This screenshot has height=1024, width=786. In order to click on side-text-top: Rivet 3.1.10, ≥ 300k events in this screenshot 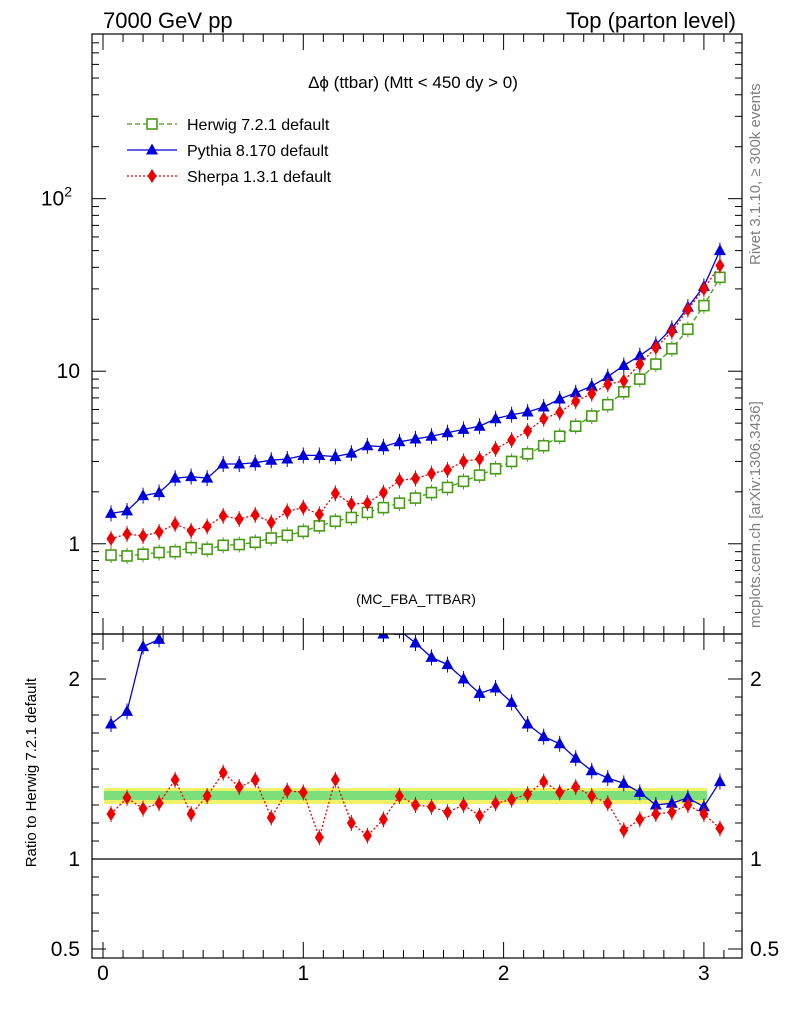, I will do `click(755, 174)`.